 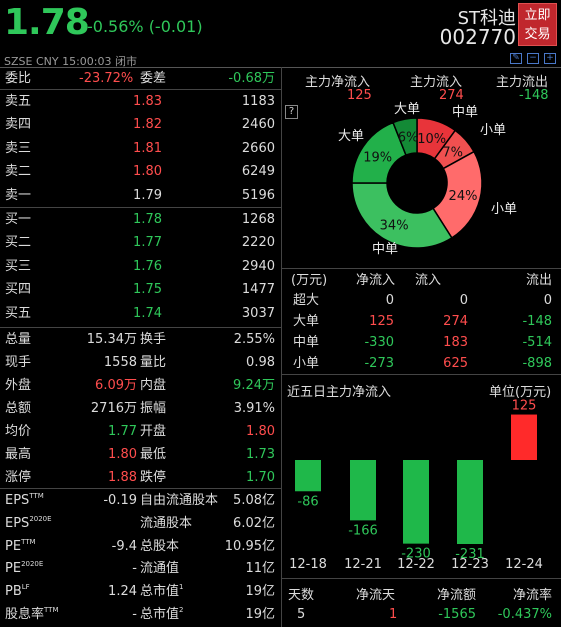 What do you see at coordinates (166, 523) in the screenshot?
I see `fundamental-label: 流通股本` at bounding box center [166, 523].